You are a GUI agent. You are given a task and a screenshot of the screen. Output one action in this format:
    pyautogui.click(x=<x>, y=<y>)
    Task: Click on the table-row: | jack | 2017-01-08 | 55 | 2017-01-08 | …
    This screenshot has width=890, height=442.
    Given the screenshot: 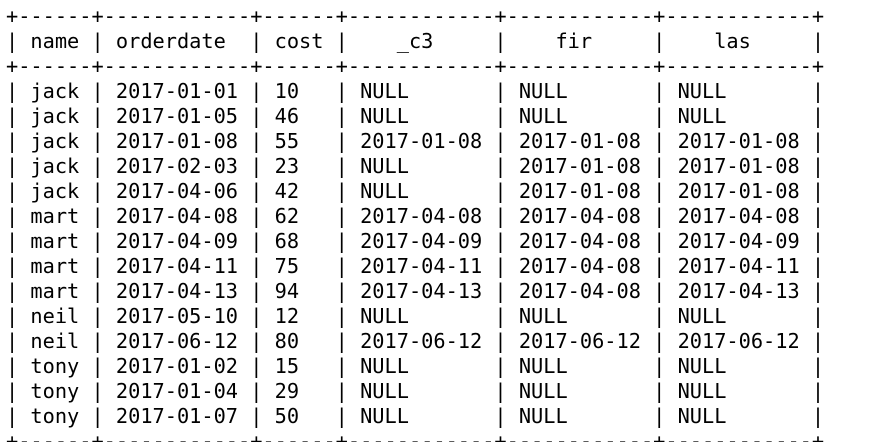 What is the action you would take?
    pyautogui.click(x=415, y=141)
    